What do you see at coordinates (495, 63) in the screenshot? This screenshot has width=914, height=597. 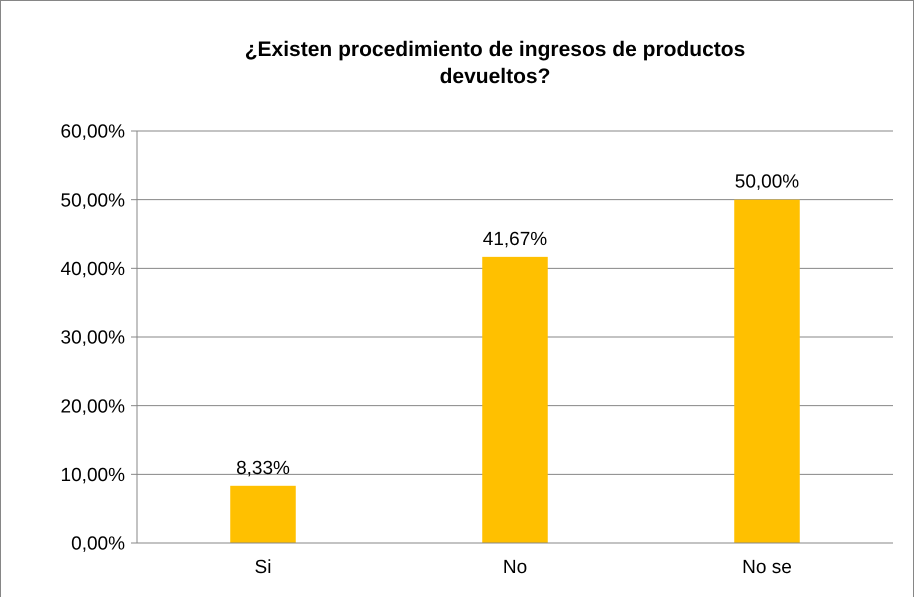 I see `chart-title: ¿Existen procedimiento de ingresos de productos devueltos?` at bounding box center [495, 63].